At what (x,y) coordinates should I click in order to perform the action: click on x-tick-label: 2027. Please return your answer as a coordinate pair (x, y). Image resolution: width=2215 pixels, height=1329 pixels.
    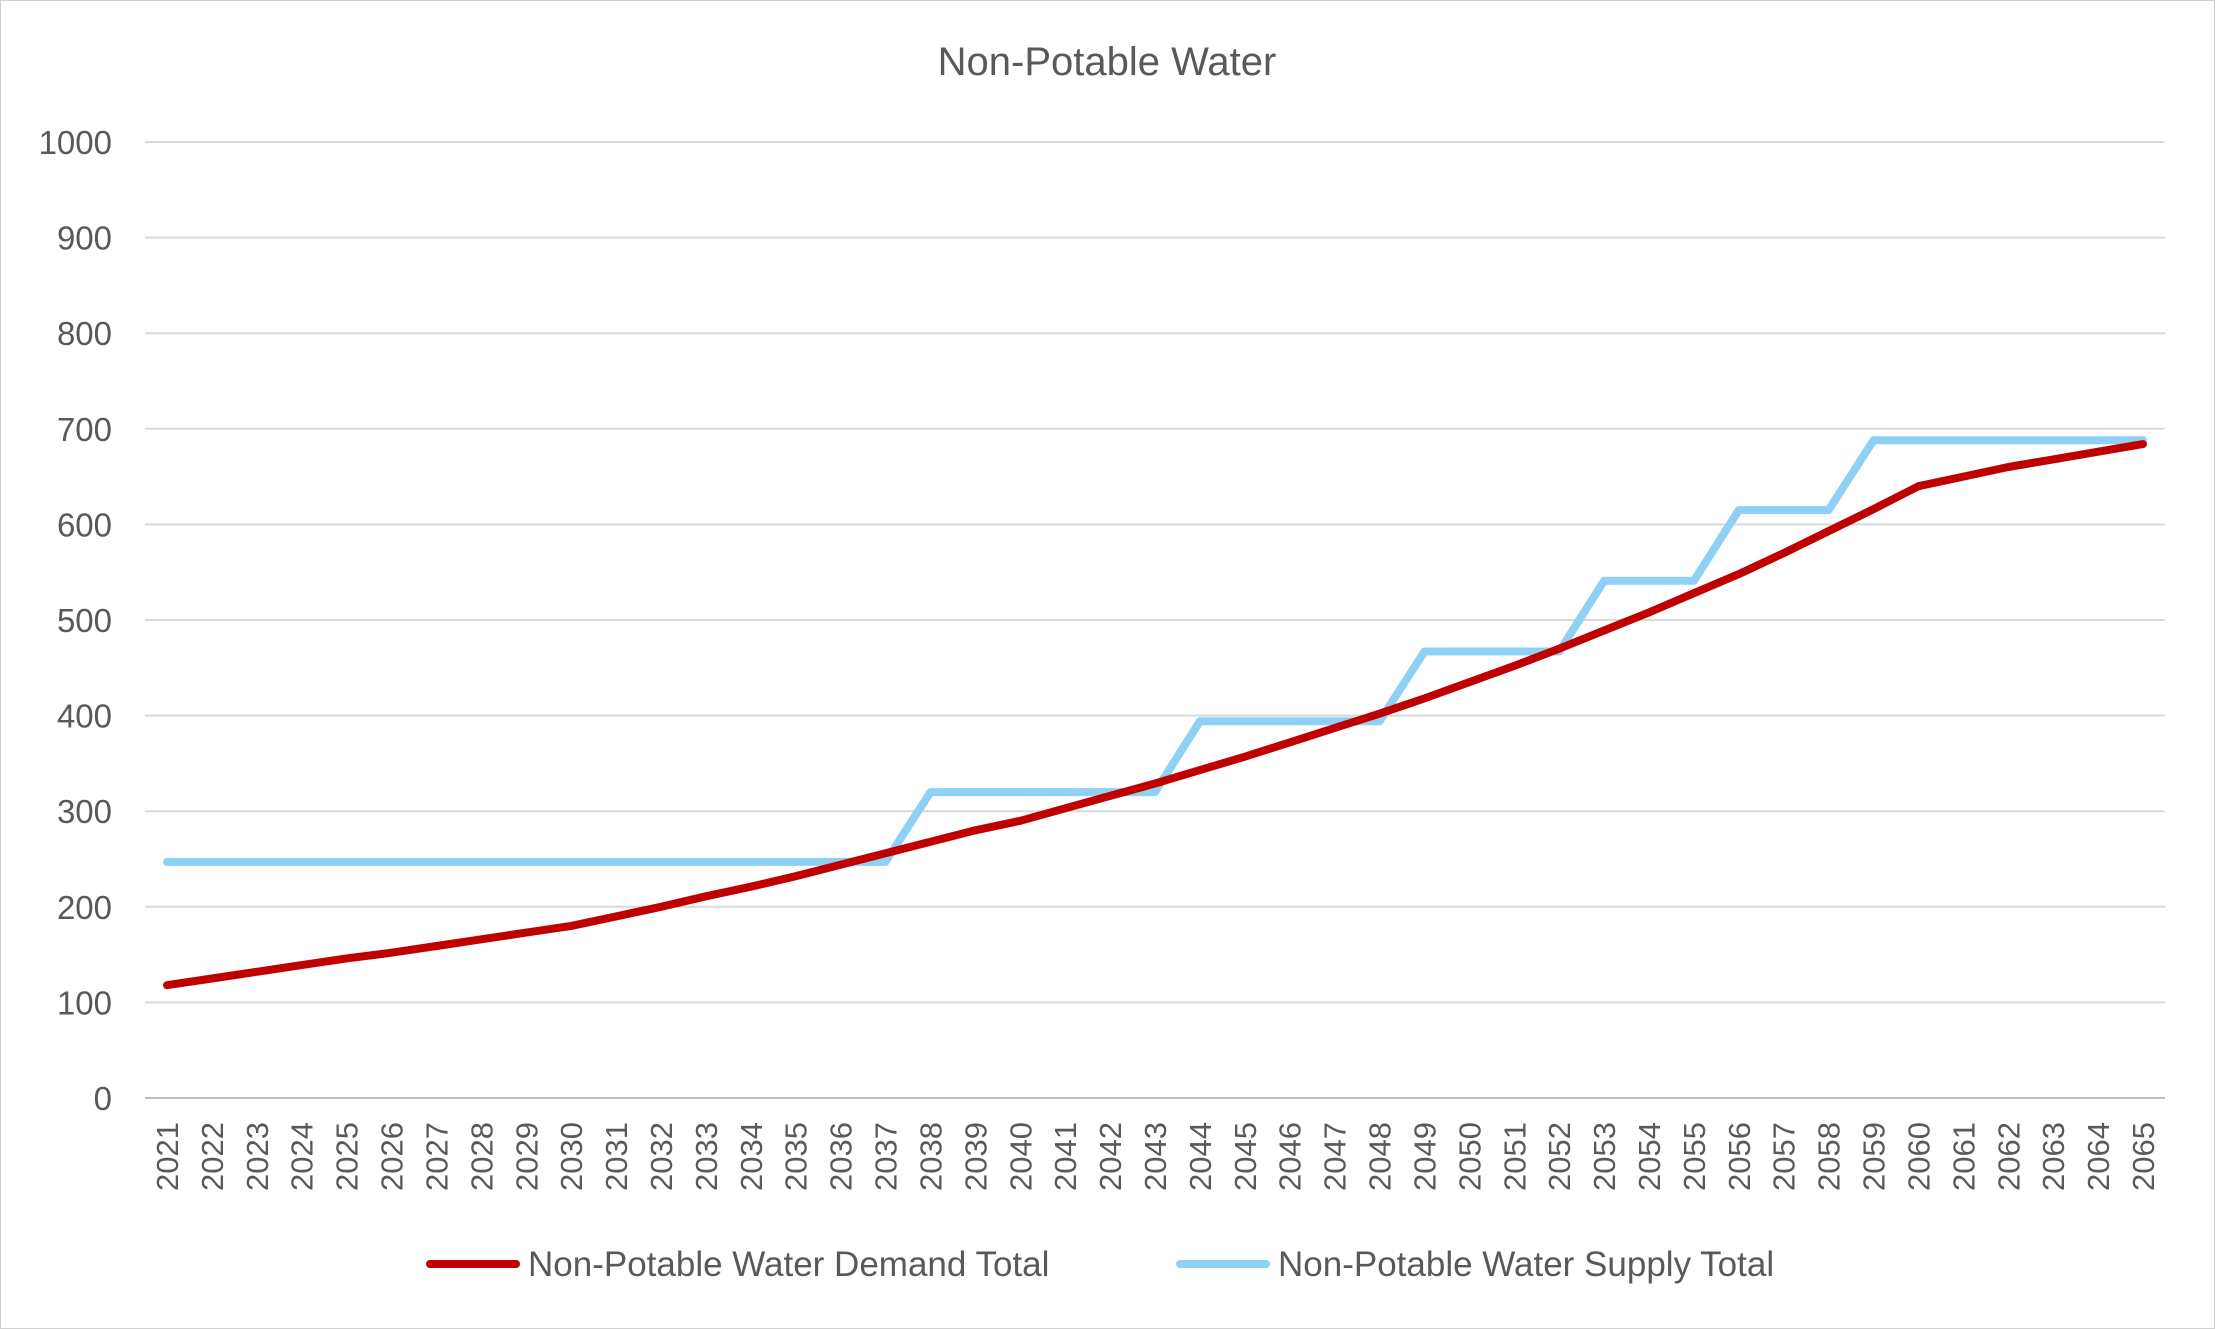
    Looking at the image, I should click on (436, 1156).